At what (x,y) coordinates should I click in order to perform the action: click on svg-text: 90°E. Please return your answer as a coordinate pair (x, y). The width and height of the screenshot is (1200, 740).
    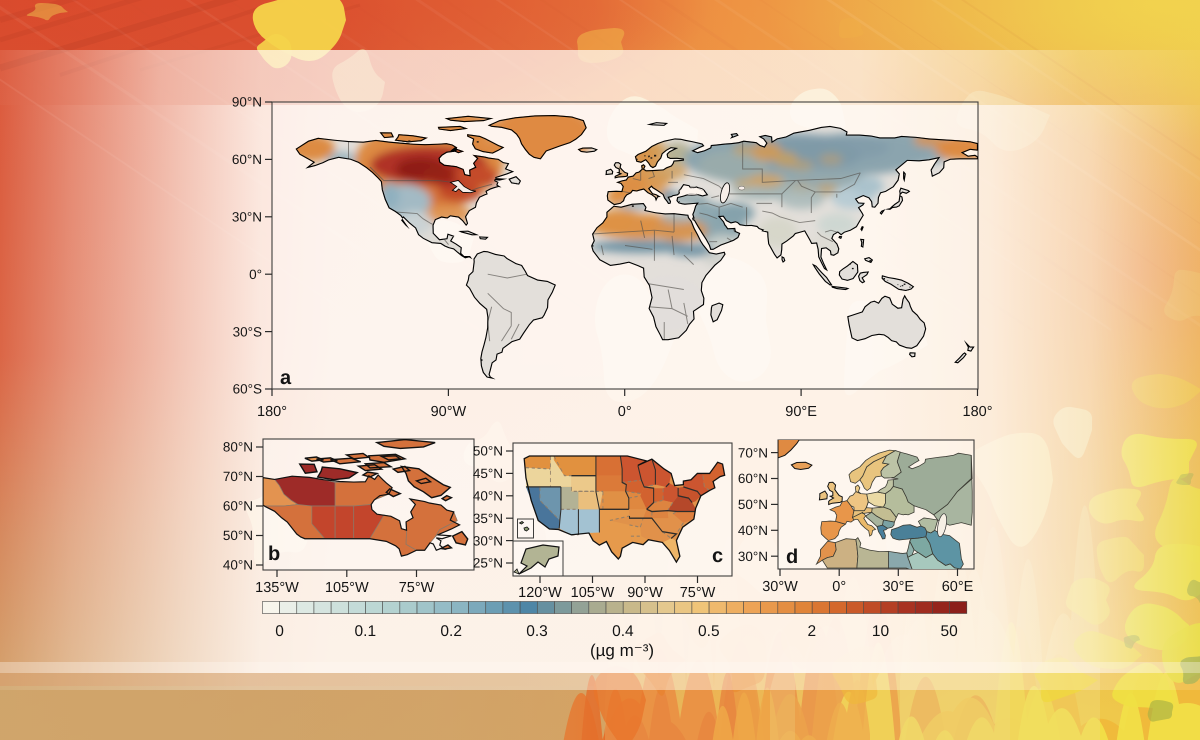
    Looking at the image, I should click on (801, 412).